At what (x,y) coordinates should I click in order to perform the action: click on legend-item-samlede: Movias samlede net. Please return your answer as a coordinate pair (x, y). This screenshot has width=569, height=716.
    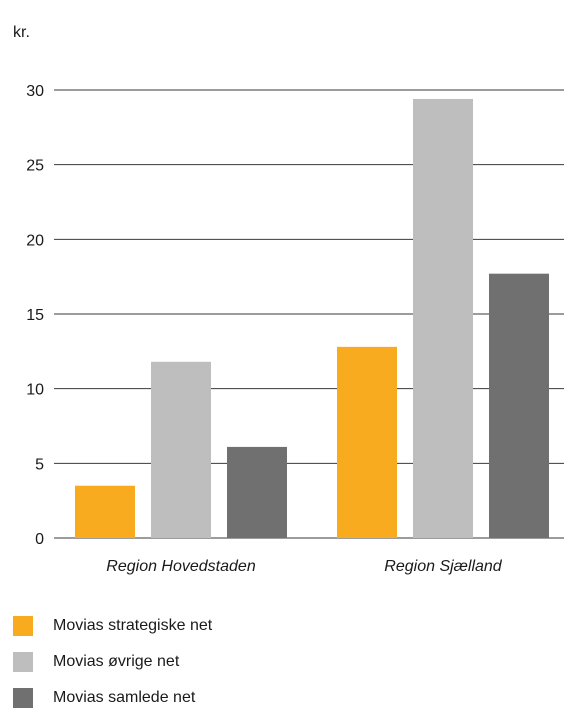
    Looking at the image, I should click on (112, 698).